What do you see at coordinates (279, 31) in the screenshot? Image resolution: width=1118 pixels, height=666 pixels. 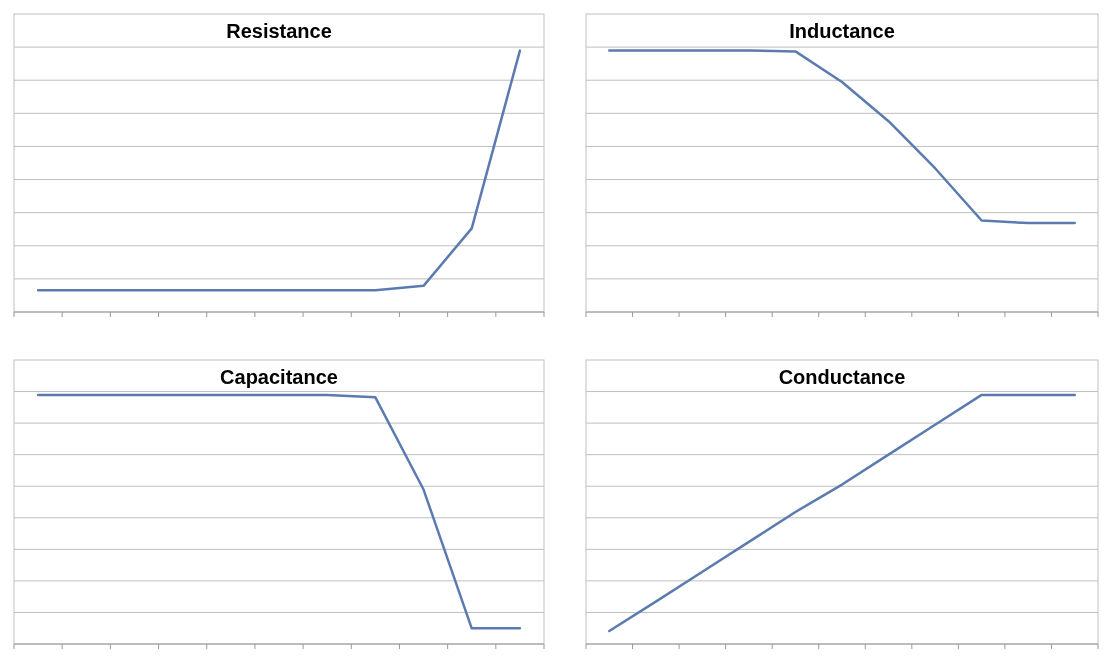 I see `chart-title: Resistance` at bounding box center [279, 31].